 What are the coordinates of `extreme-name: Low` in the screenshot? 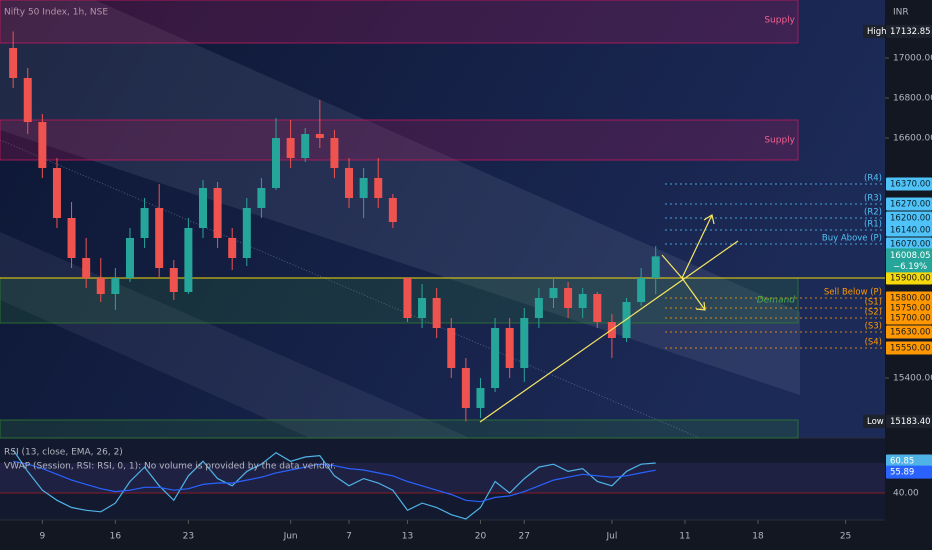 It's located at (875, 422).